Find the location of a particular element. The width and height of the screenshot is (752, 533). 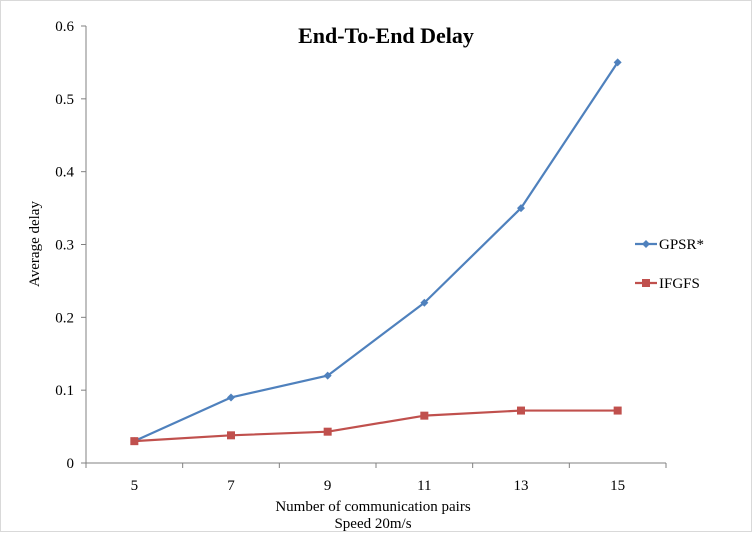

x-axis-label: Number of communication pairs is located at coordinates (373, 507).